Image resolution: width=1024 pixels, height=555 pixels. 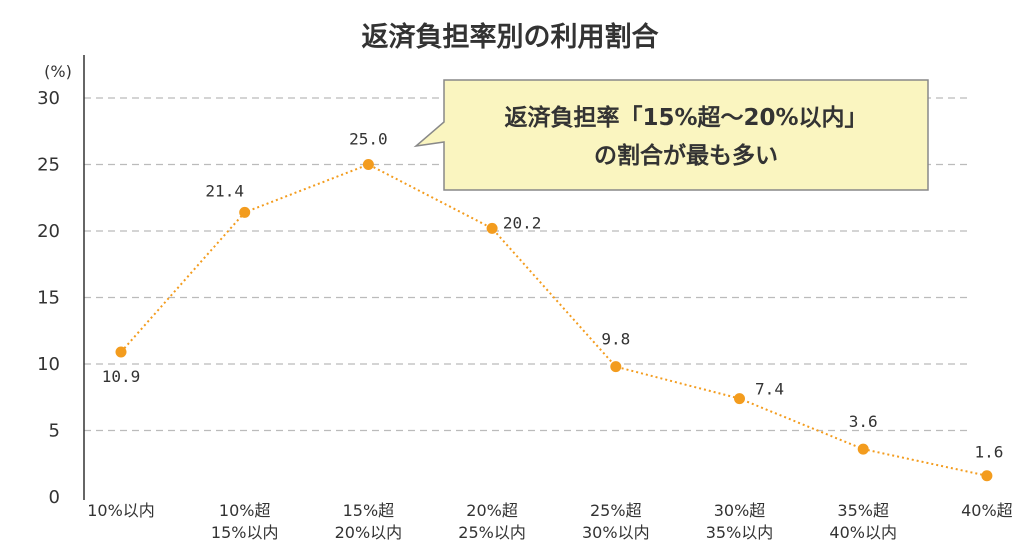 What do you see at coordinates (368, 139) in the screenshot?
I see `data-label: 25.0` at bounding box center [368, 139].